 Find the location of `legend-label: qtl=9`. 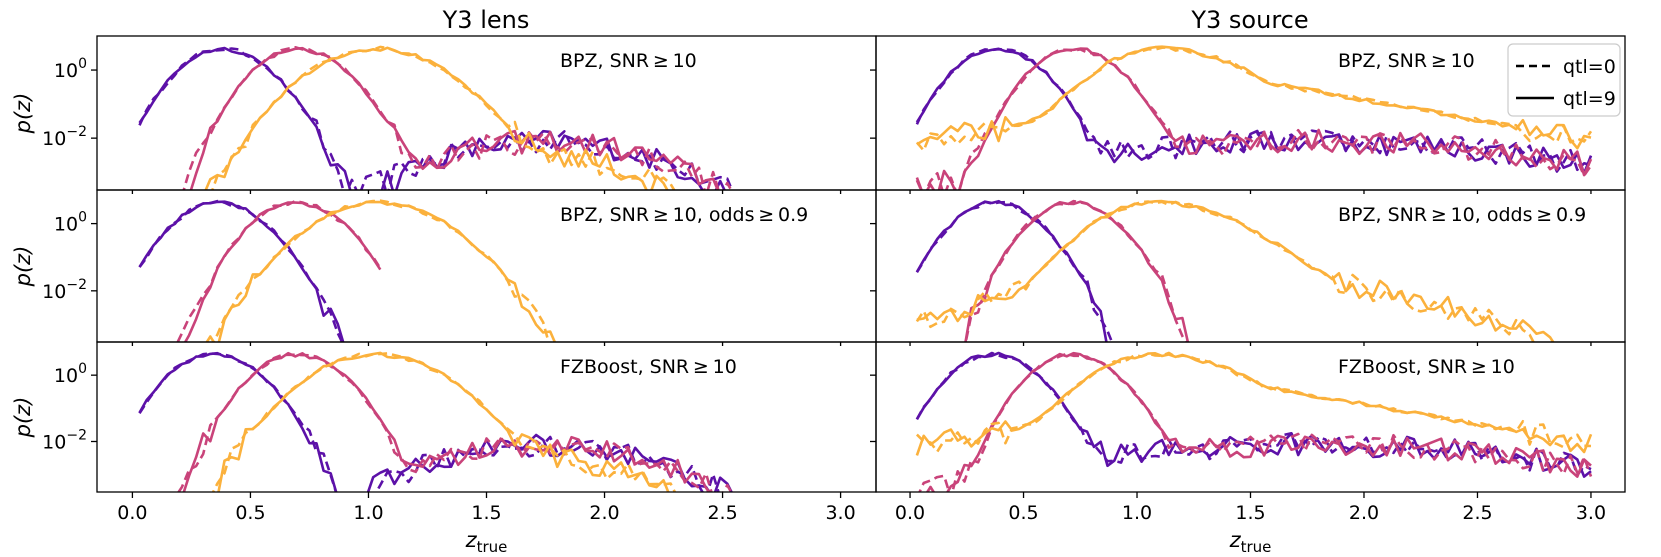

legend-label: qtl=9 is located at coordinates (1589, 99).